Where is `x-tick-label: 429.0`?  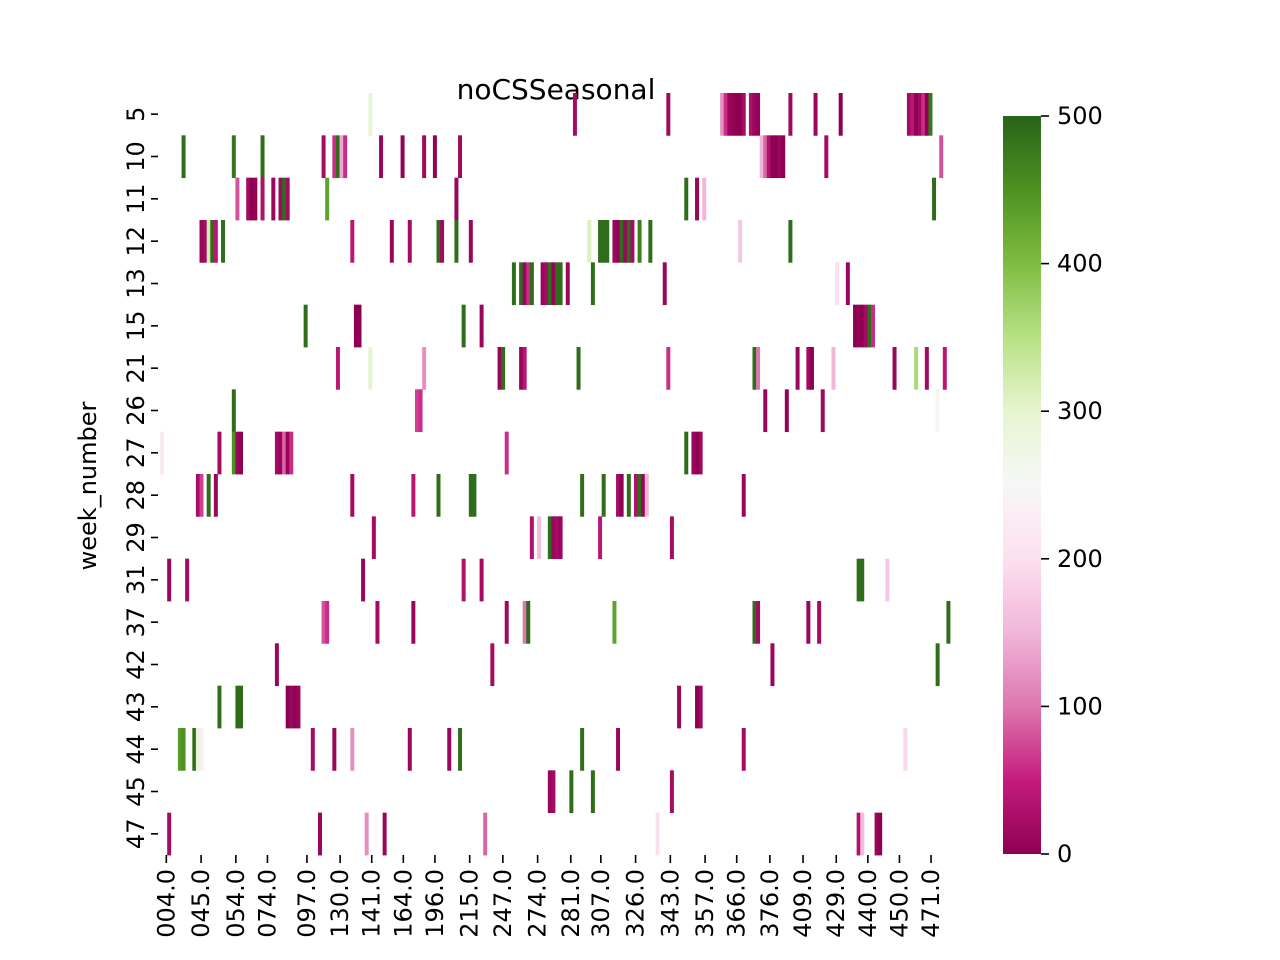 x-tick-label: 429.0 is located at coordinates (836, 903).